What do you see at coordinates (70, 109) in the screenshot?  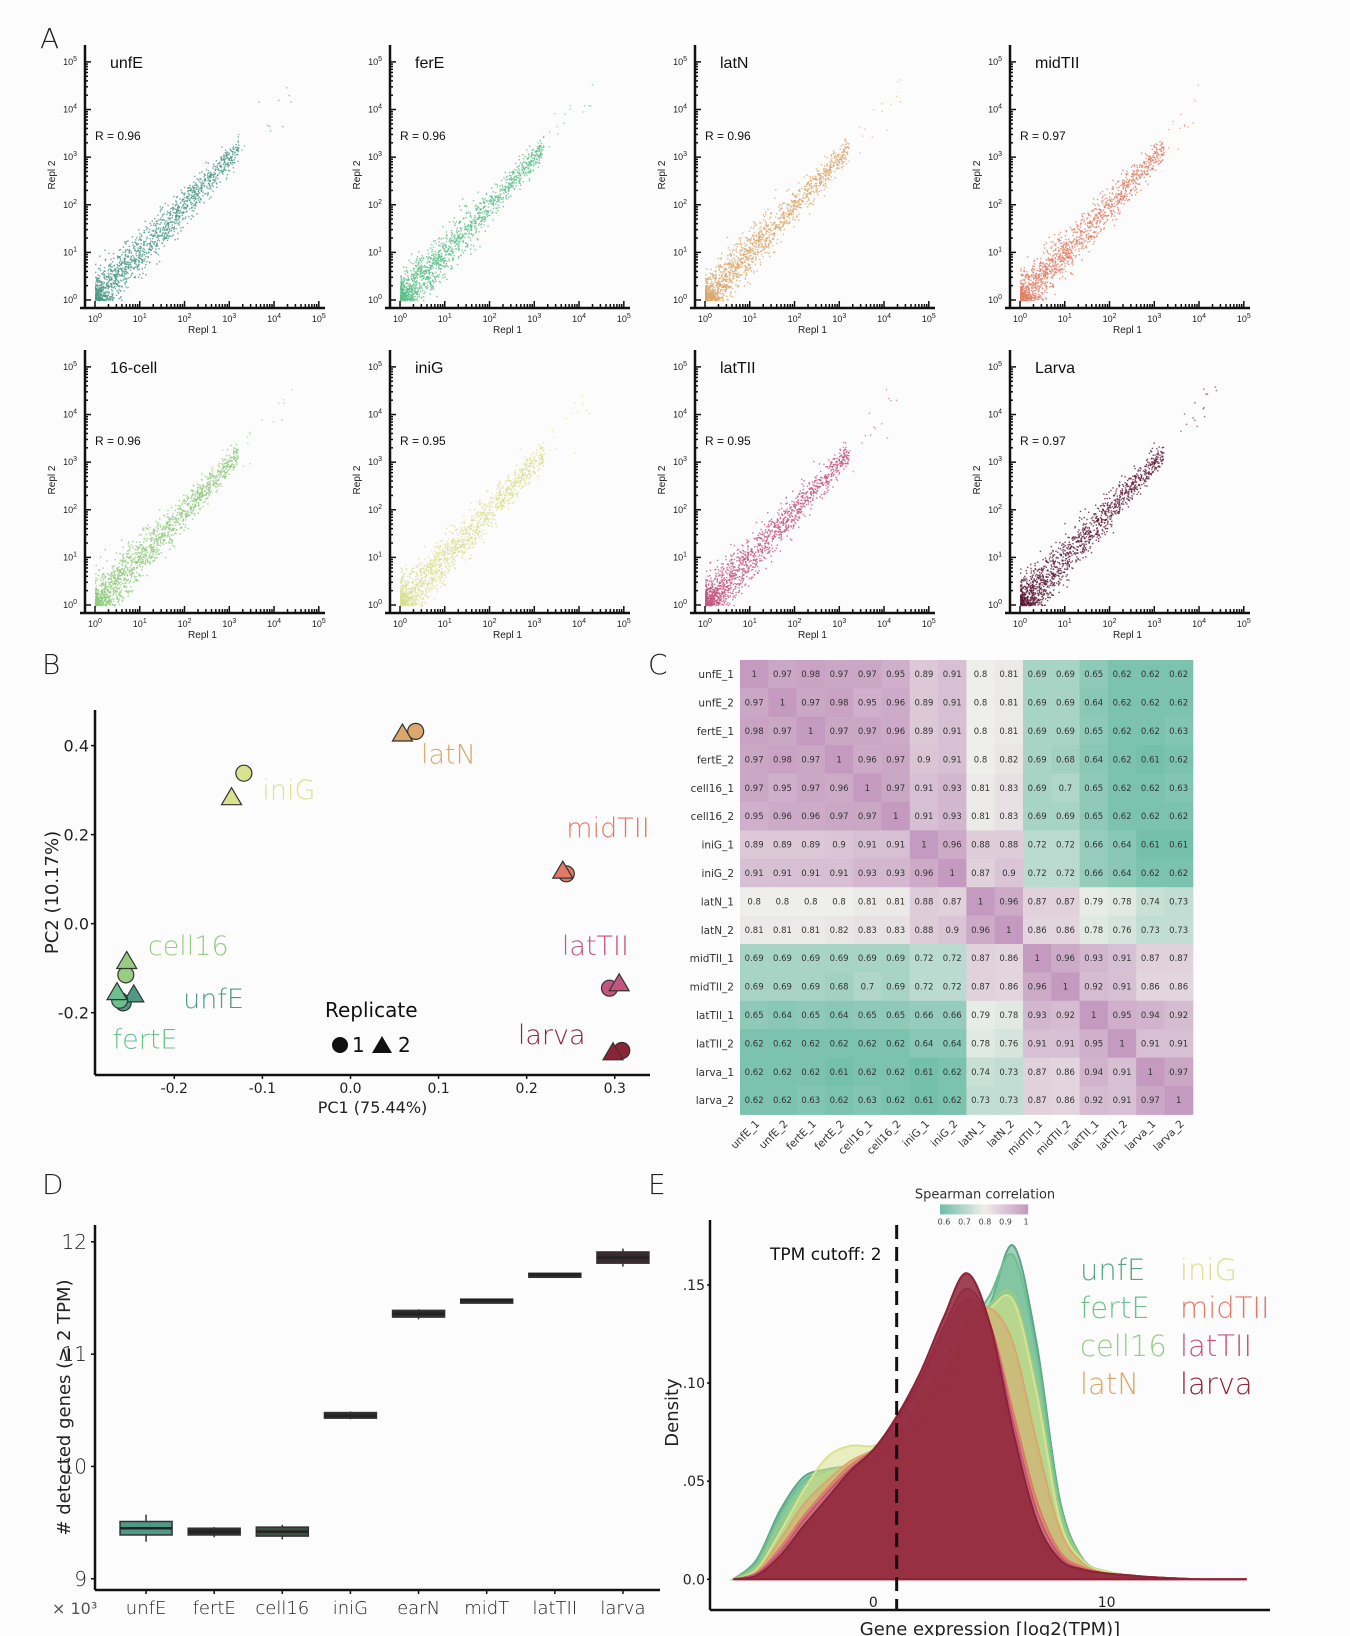 I see `y-tick-label: 10⁴` at bounding box center [70, 109].